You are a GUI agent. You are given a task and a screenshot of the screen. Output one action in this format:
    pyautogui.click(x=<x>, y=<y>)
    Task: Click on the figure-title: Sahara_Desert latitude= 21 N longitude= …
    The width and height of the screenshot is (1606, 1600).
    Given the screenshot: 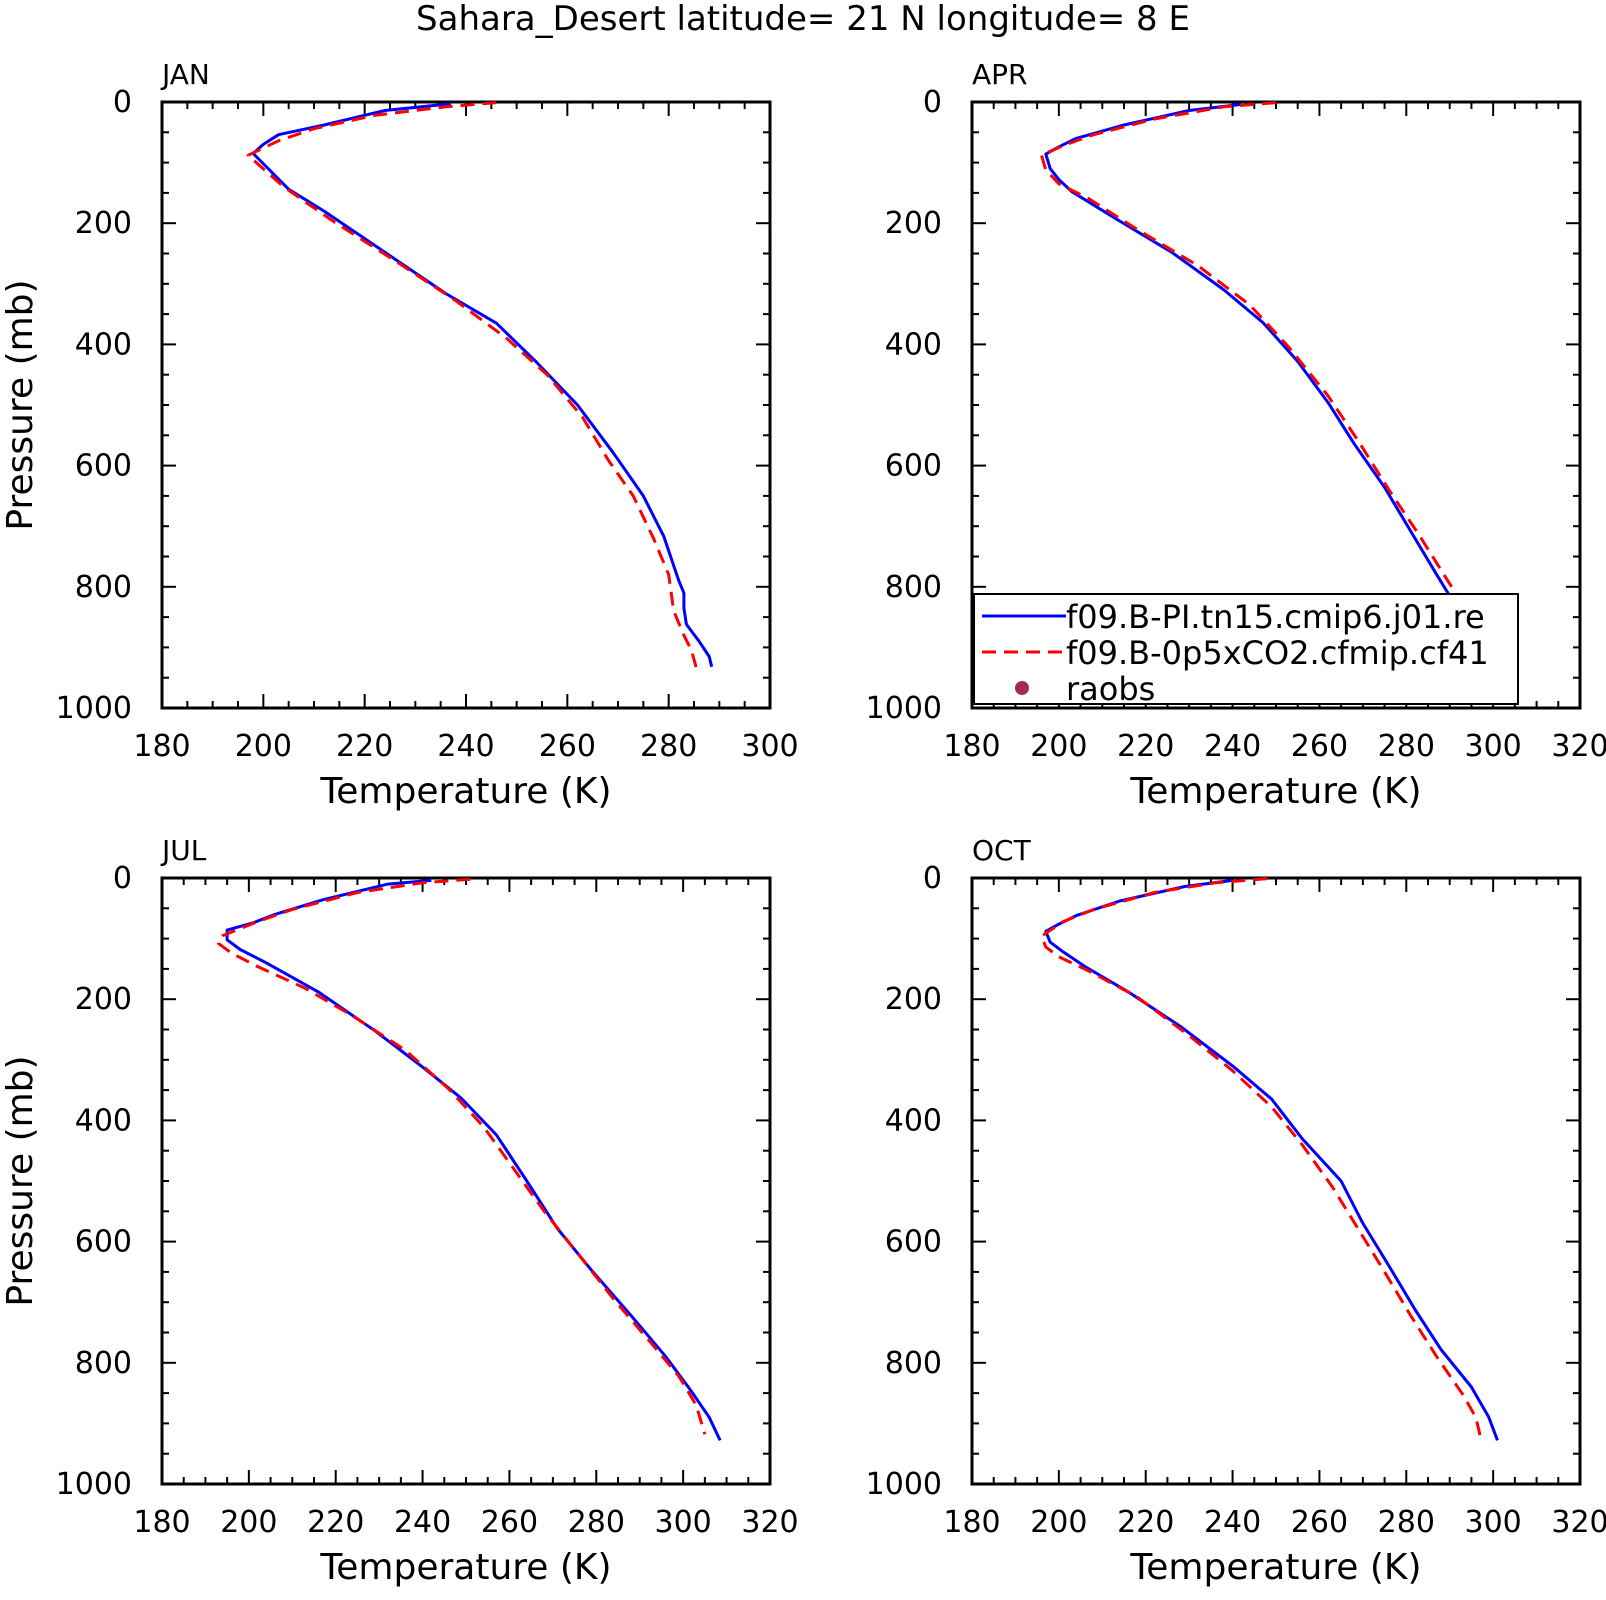 What is the action you would take?
    pyautogui.click(x=803, y=19)
    